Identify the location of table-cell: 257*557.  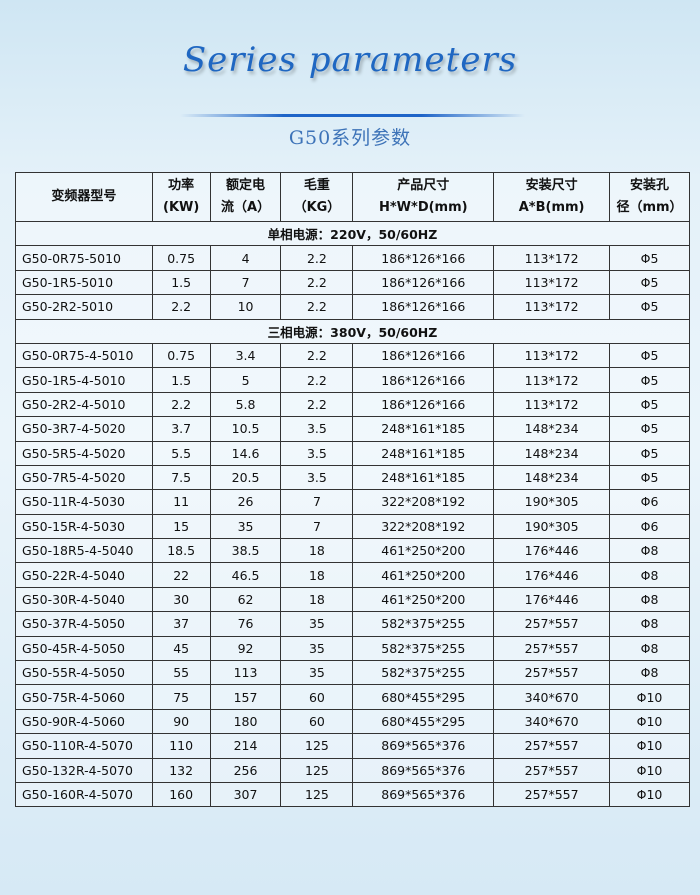
(552, 794).